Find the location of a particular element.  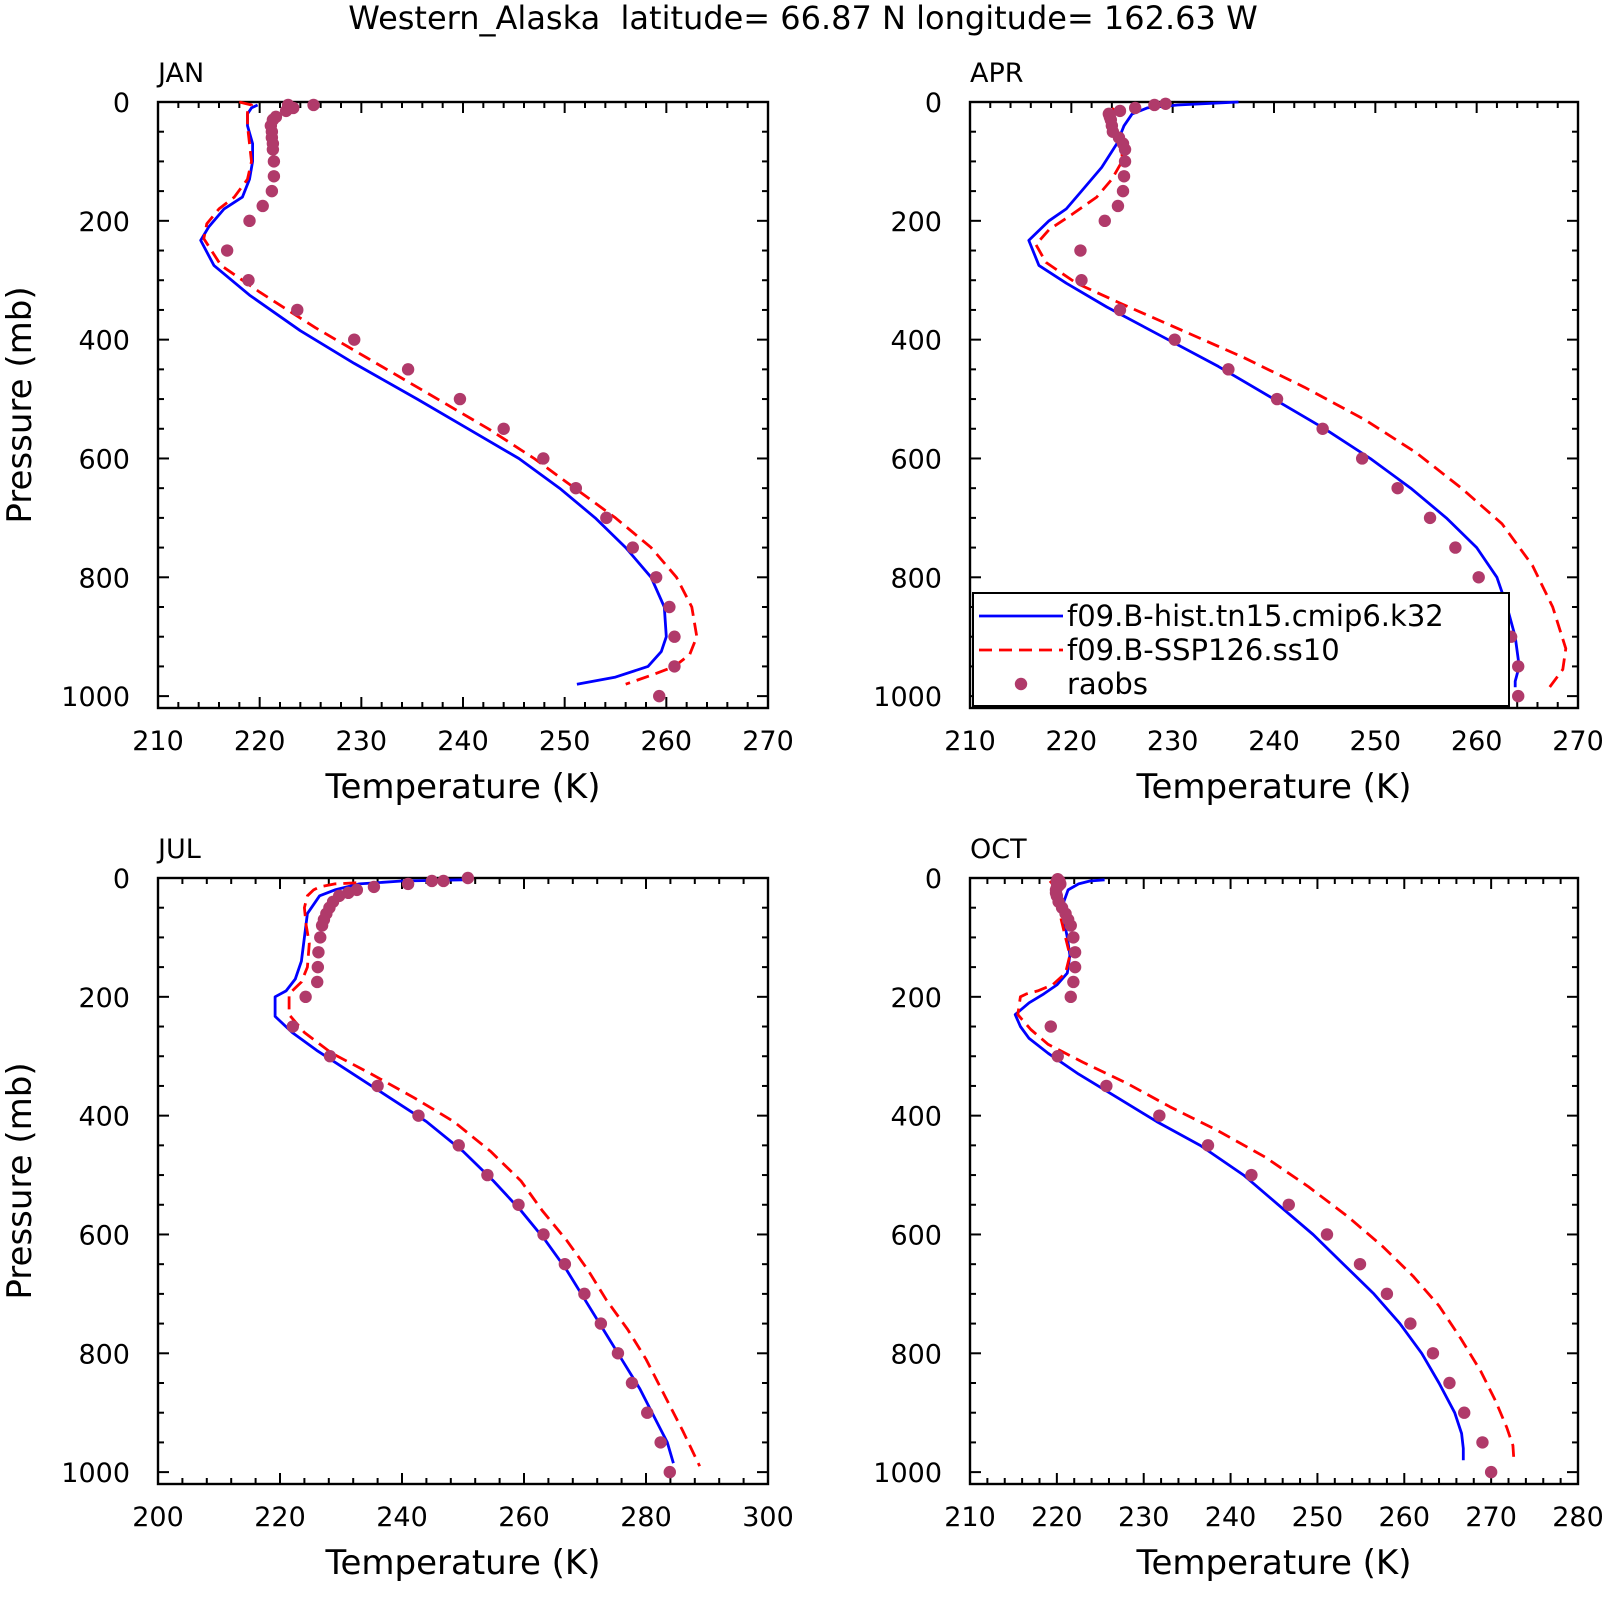

y-axis-title: Pressure (mb) is located at coordinates (20, 404).